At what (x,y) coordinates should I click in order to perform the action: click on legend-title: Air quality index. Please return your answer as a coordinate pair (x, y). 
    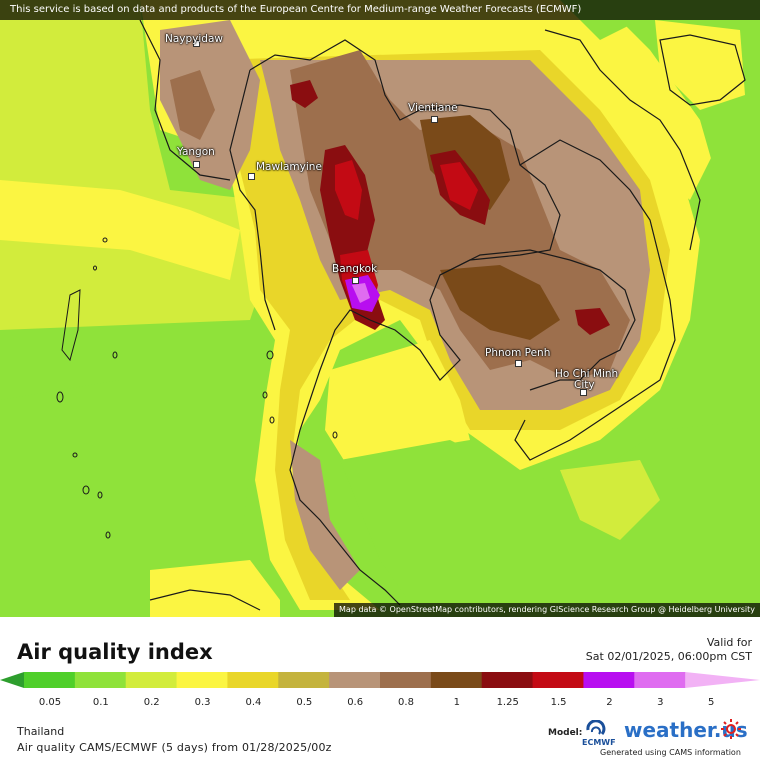
    Looking at the image, I should click on (115, 652).